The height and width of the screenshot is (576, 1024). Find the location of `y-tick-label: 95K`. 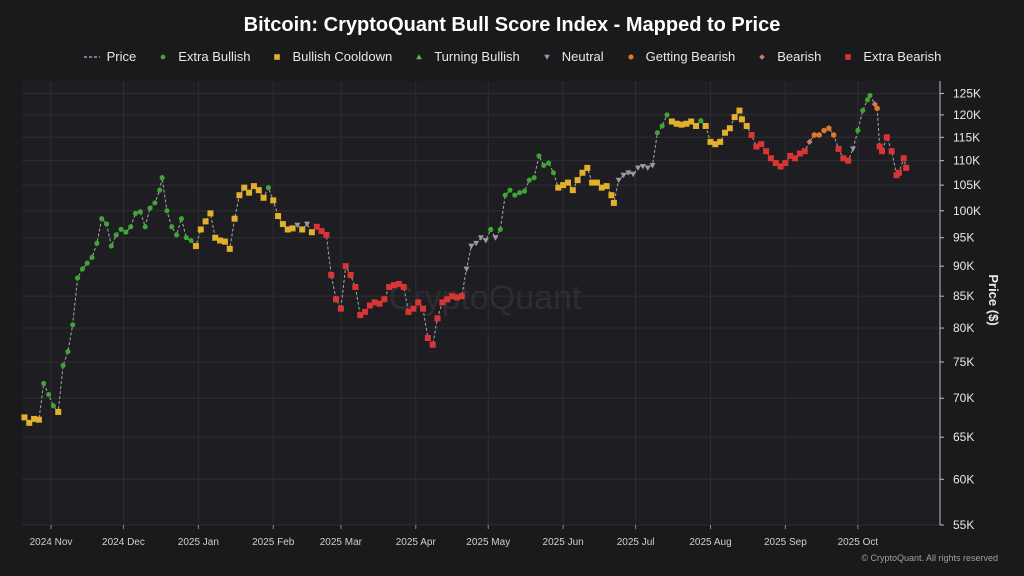

y-tick-label: 95K is located at coordinates (963, 238).